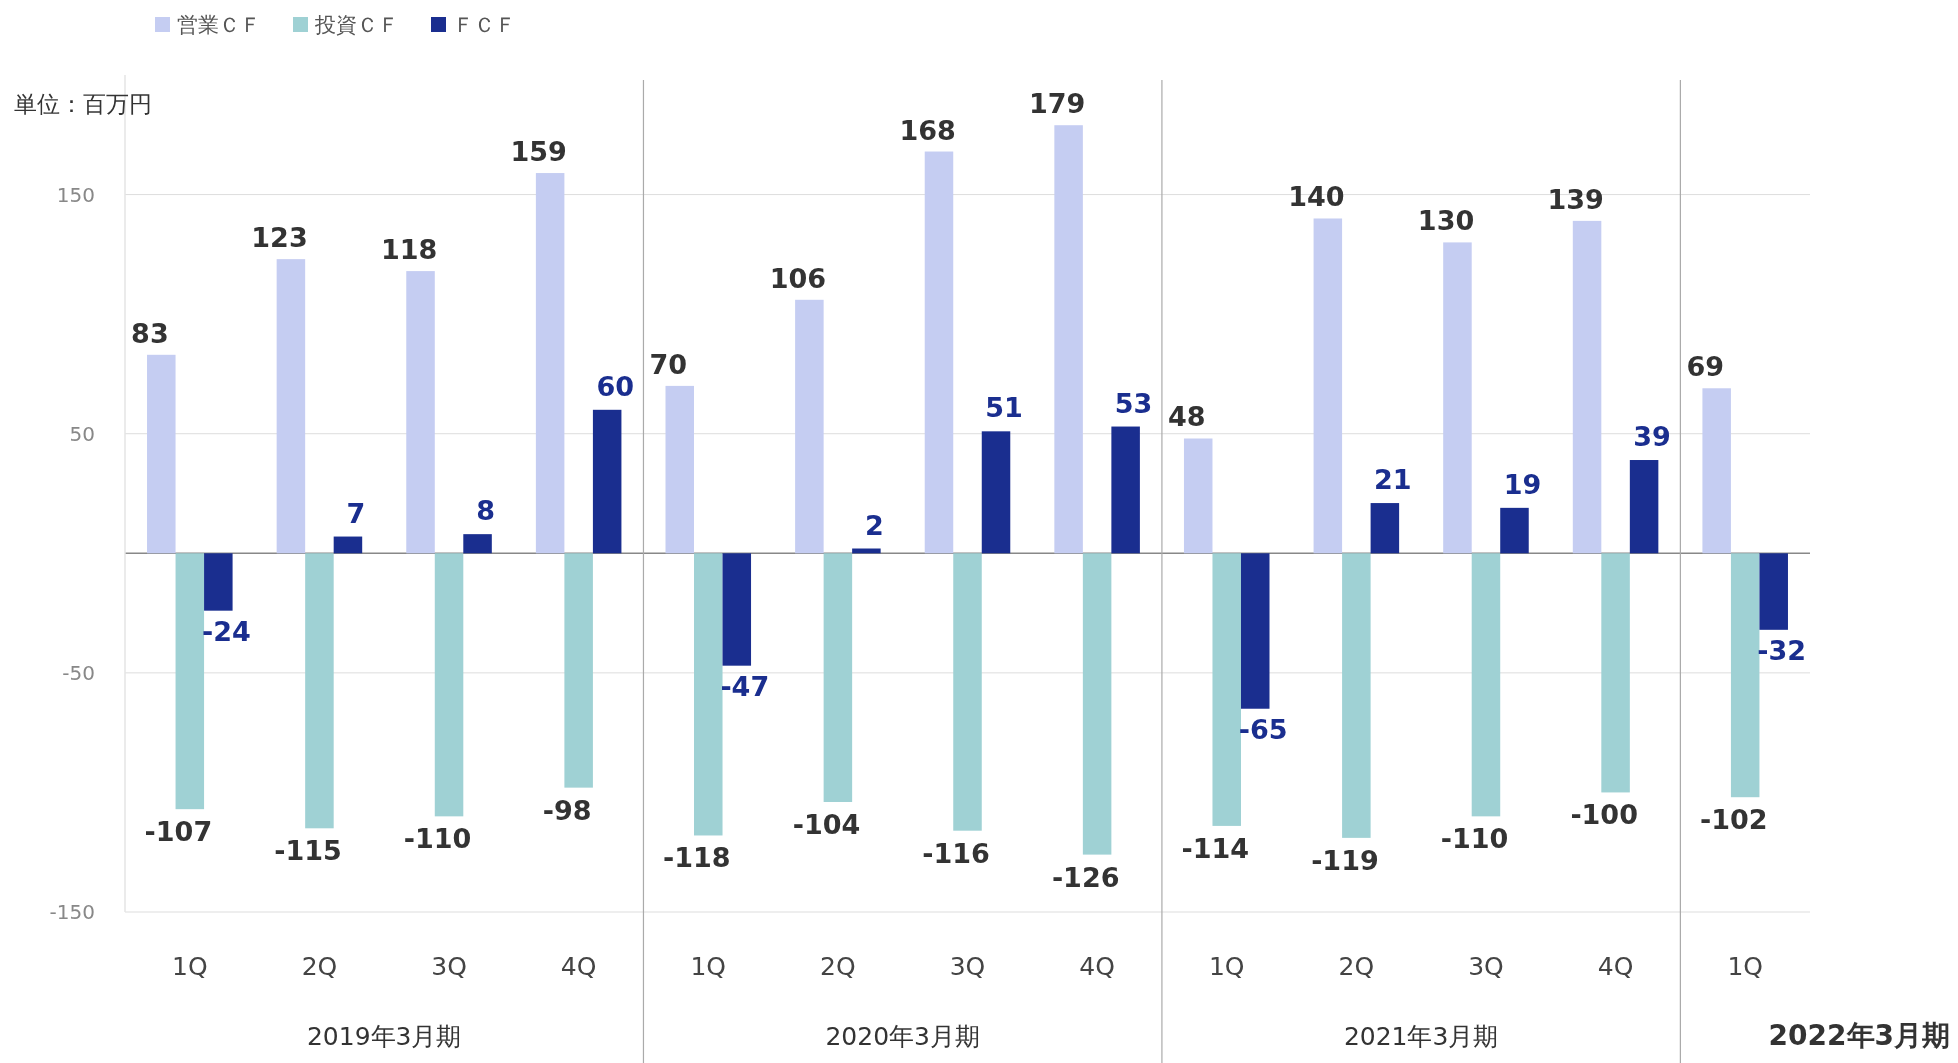 This screenshot has width=1958, height=1063. I want to click on data-label: 168, so click(927, 130).